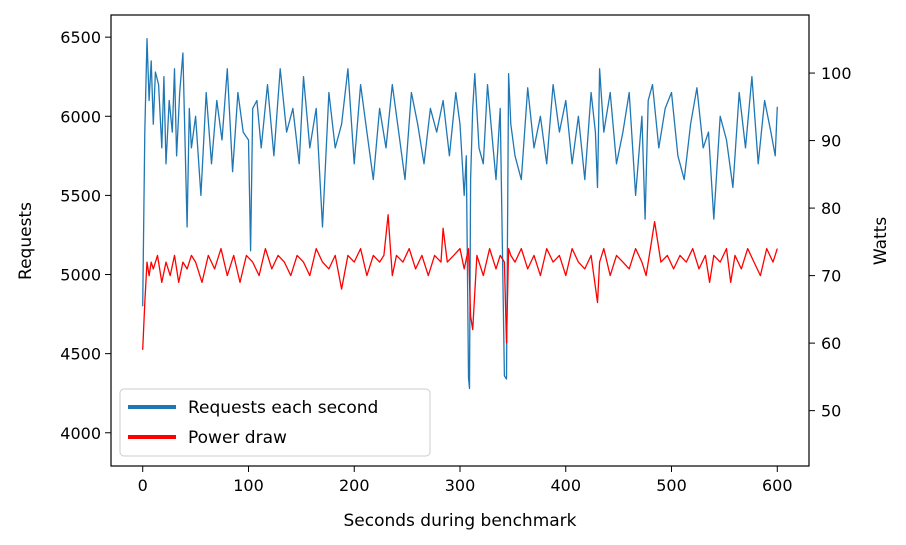 The height and width of the screenshot is (545, 906). I want to click on left-y-tick-label: 6500, so click(80, 37).